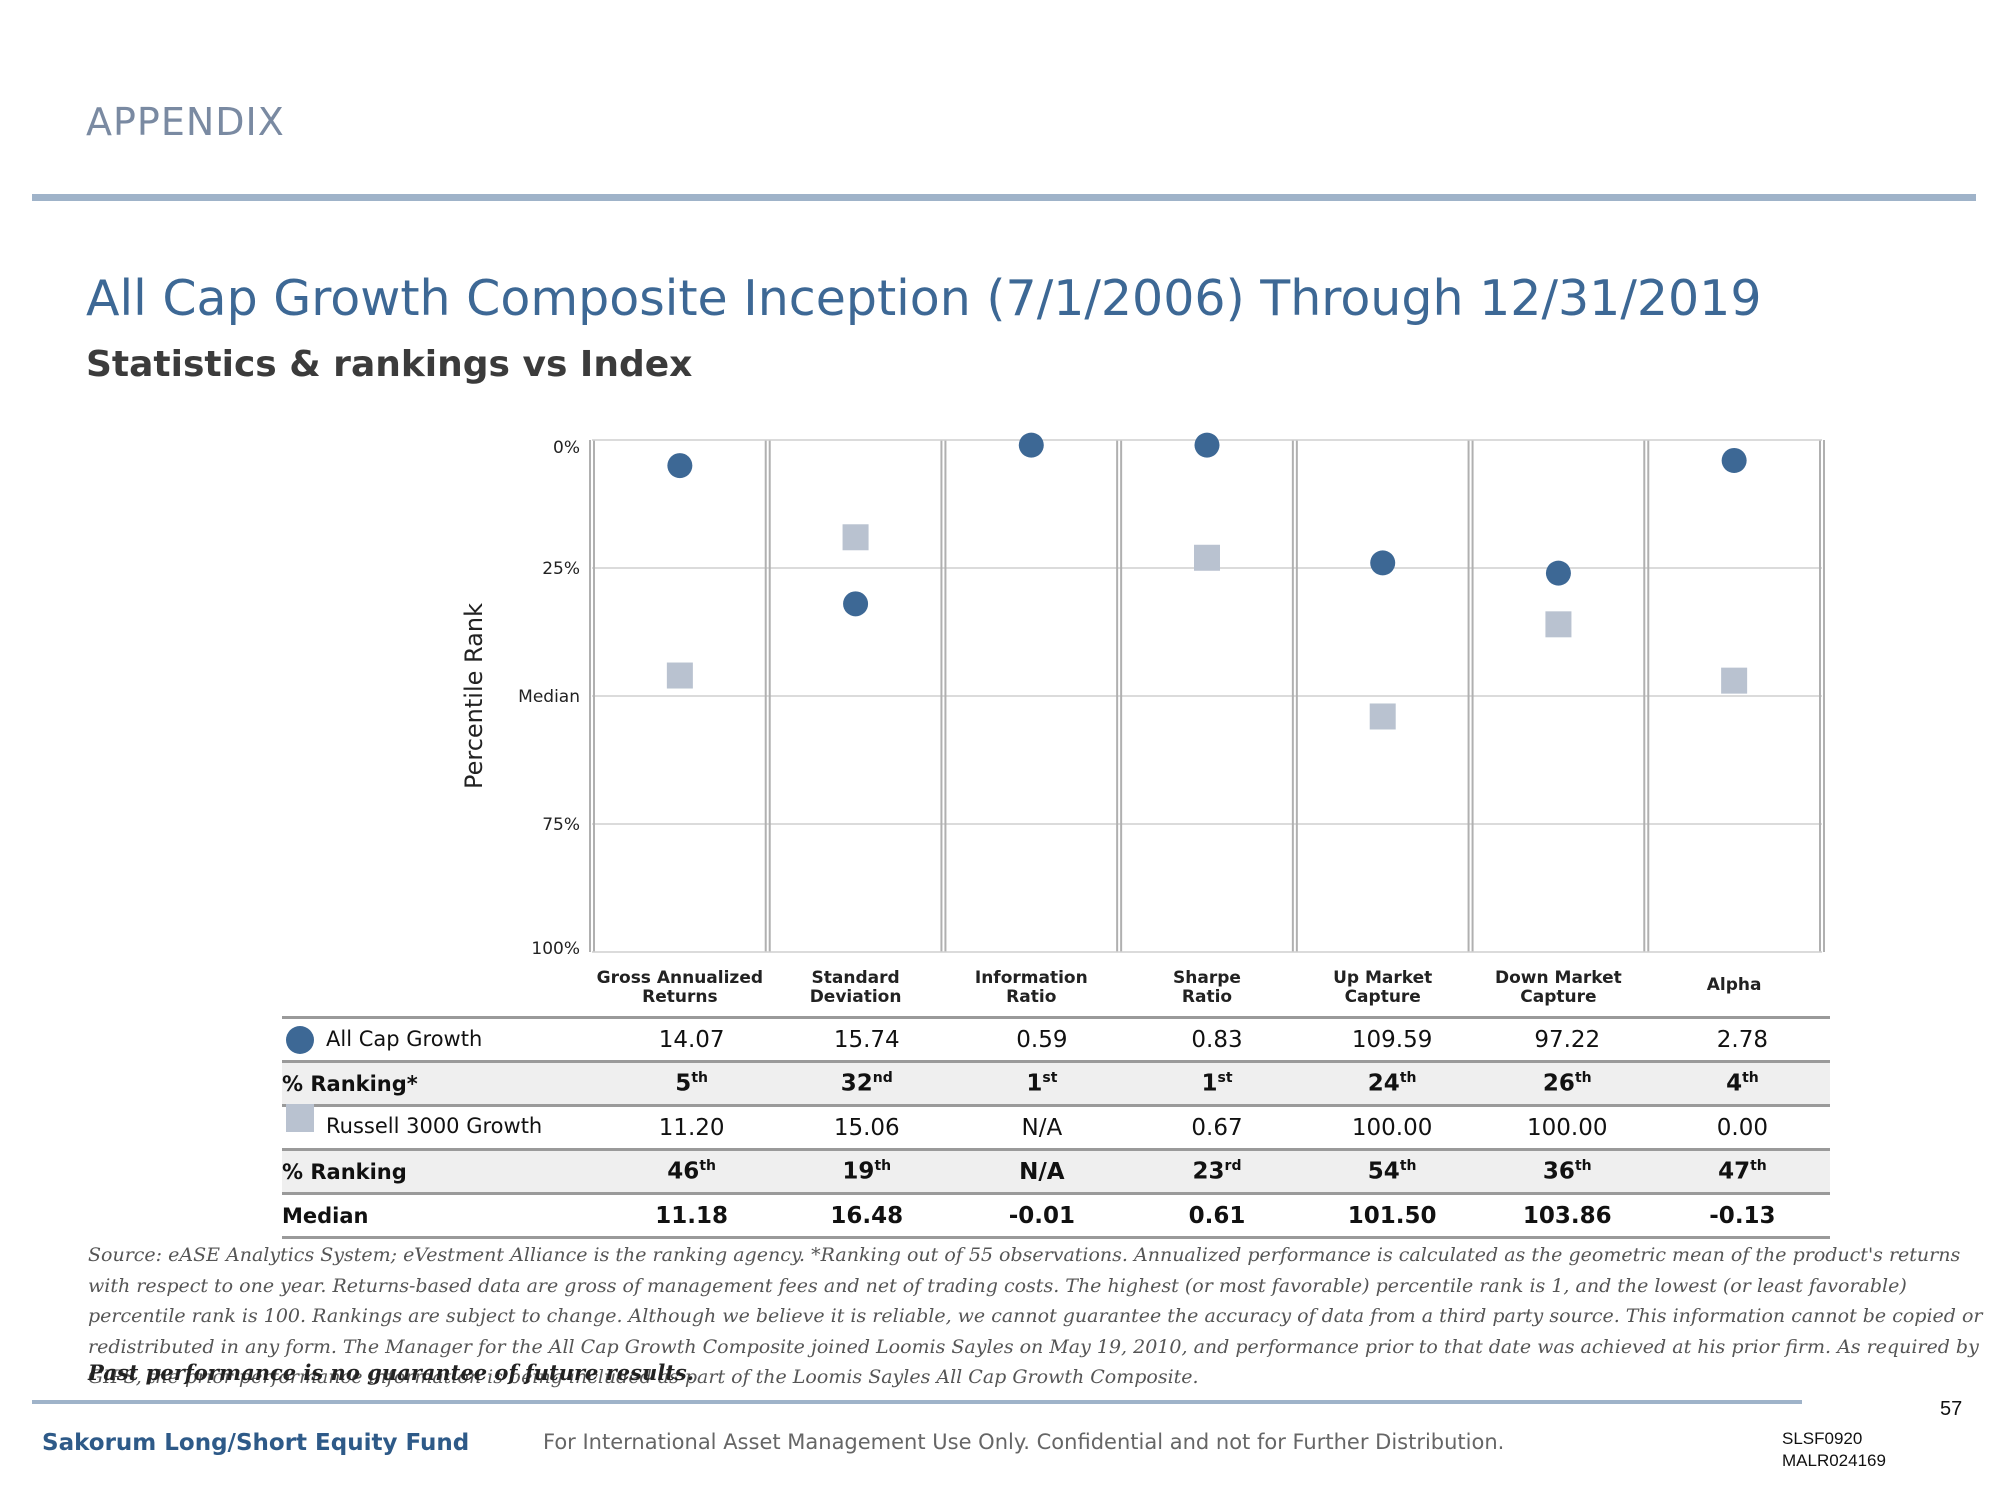 This screenshot has width=2000, height=1500. What do you see at coordinates (1742, 1083) in the screenshot?
I see `table-cell: 4th` at bounding box center [1742, 1083].